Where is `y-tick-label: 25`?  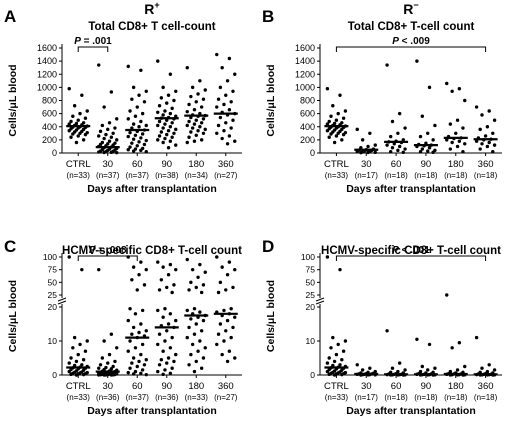 y-tick-label: 25 is located at coordinates (311, 295).